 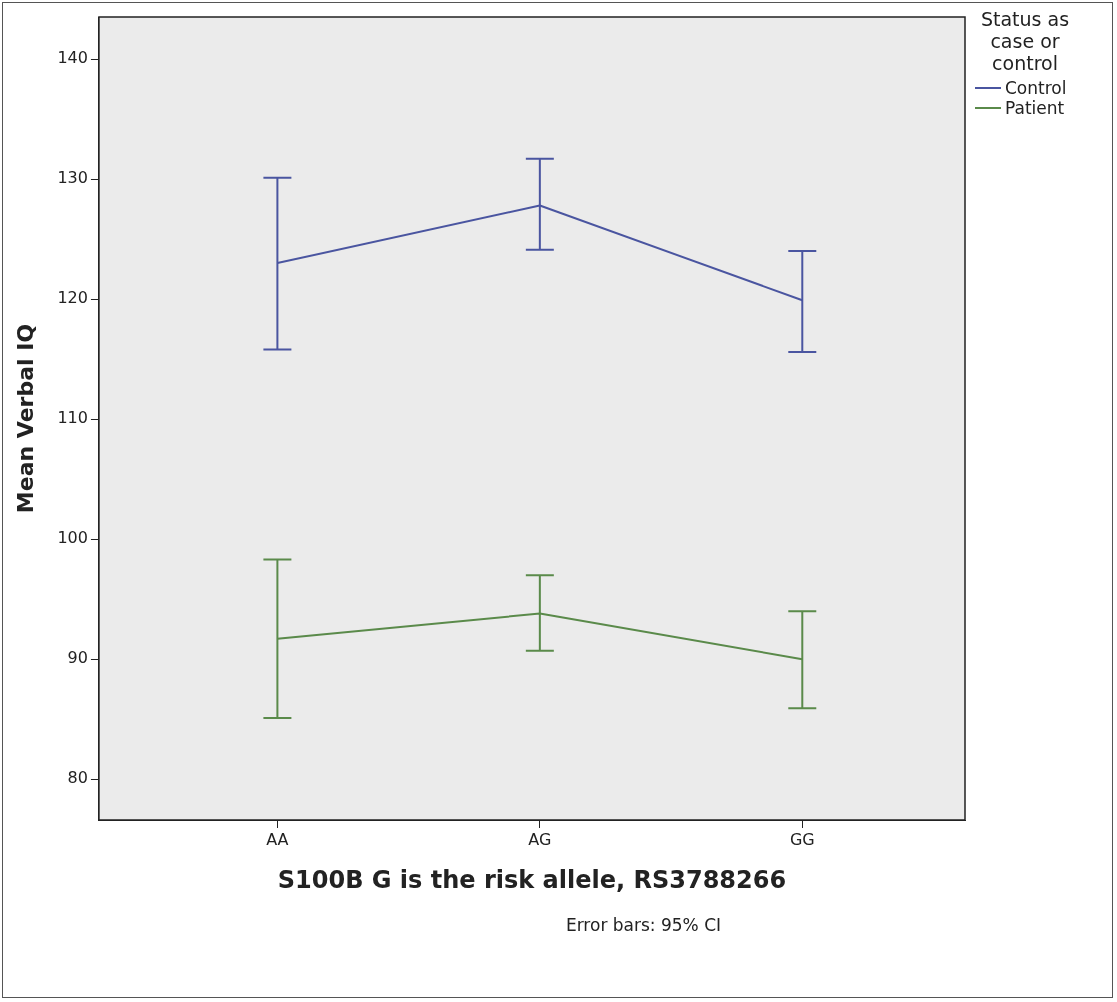 I want to click on x-tick-label: AG, so click(x=540, y=839).